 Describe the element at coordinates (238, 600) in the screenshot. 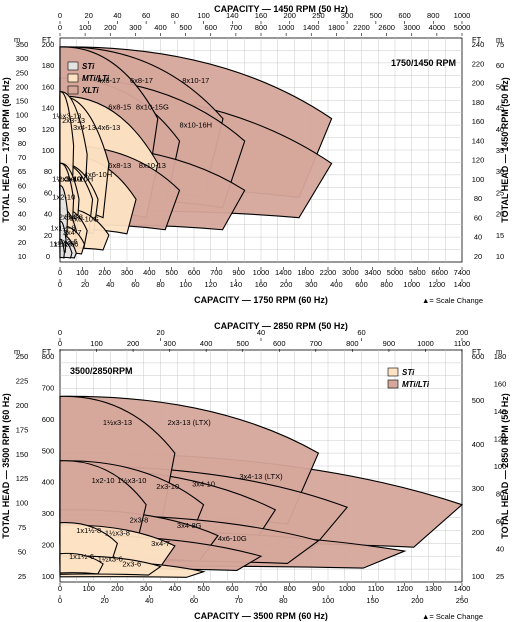

I see `bottom-m3h-tick-label: 70` at that location.